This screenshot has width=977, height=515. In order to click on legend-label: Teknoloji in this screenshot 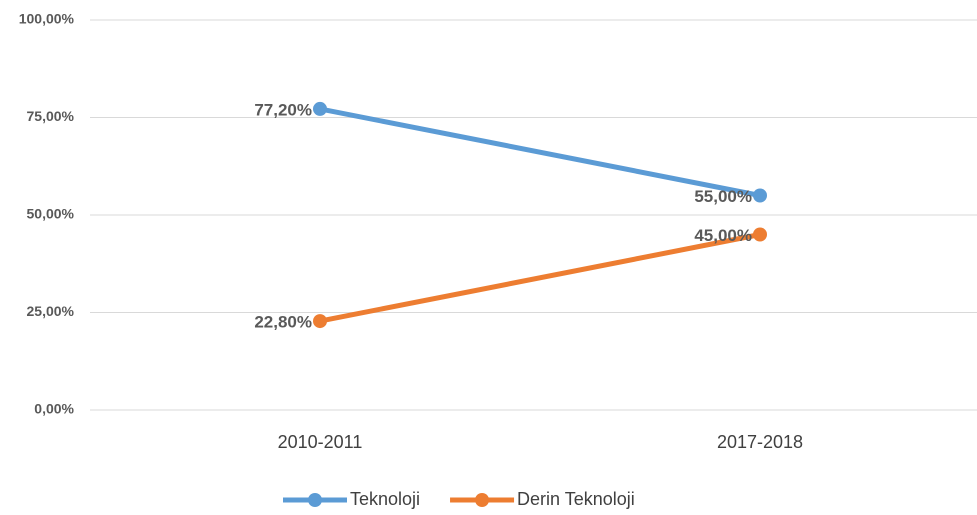, I will do `click(385, 499)`.